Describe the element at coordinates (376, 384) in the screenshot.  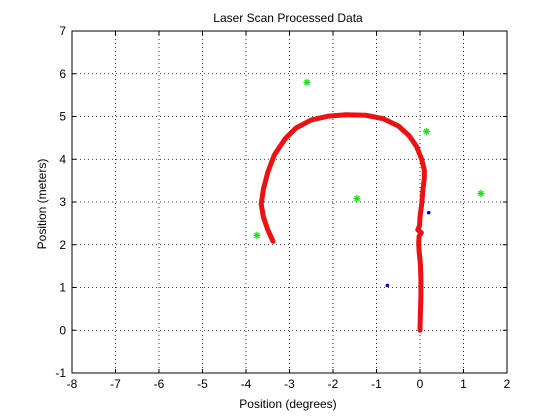
I see `x-tick-label: -1` at that location.